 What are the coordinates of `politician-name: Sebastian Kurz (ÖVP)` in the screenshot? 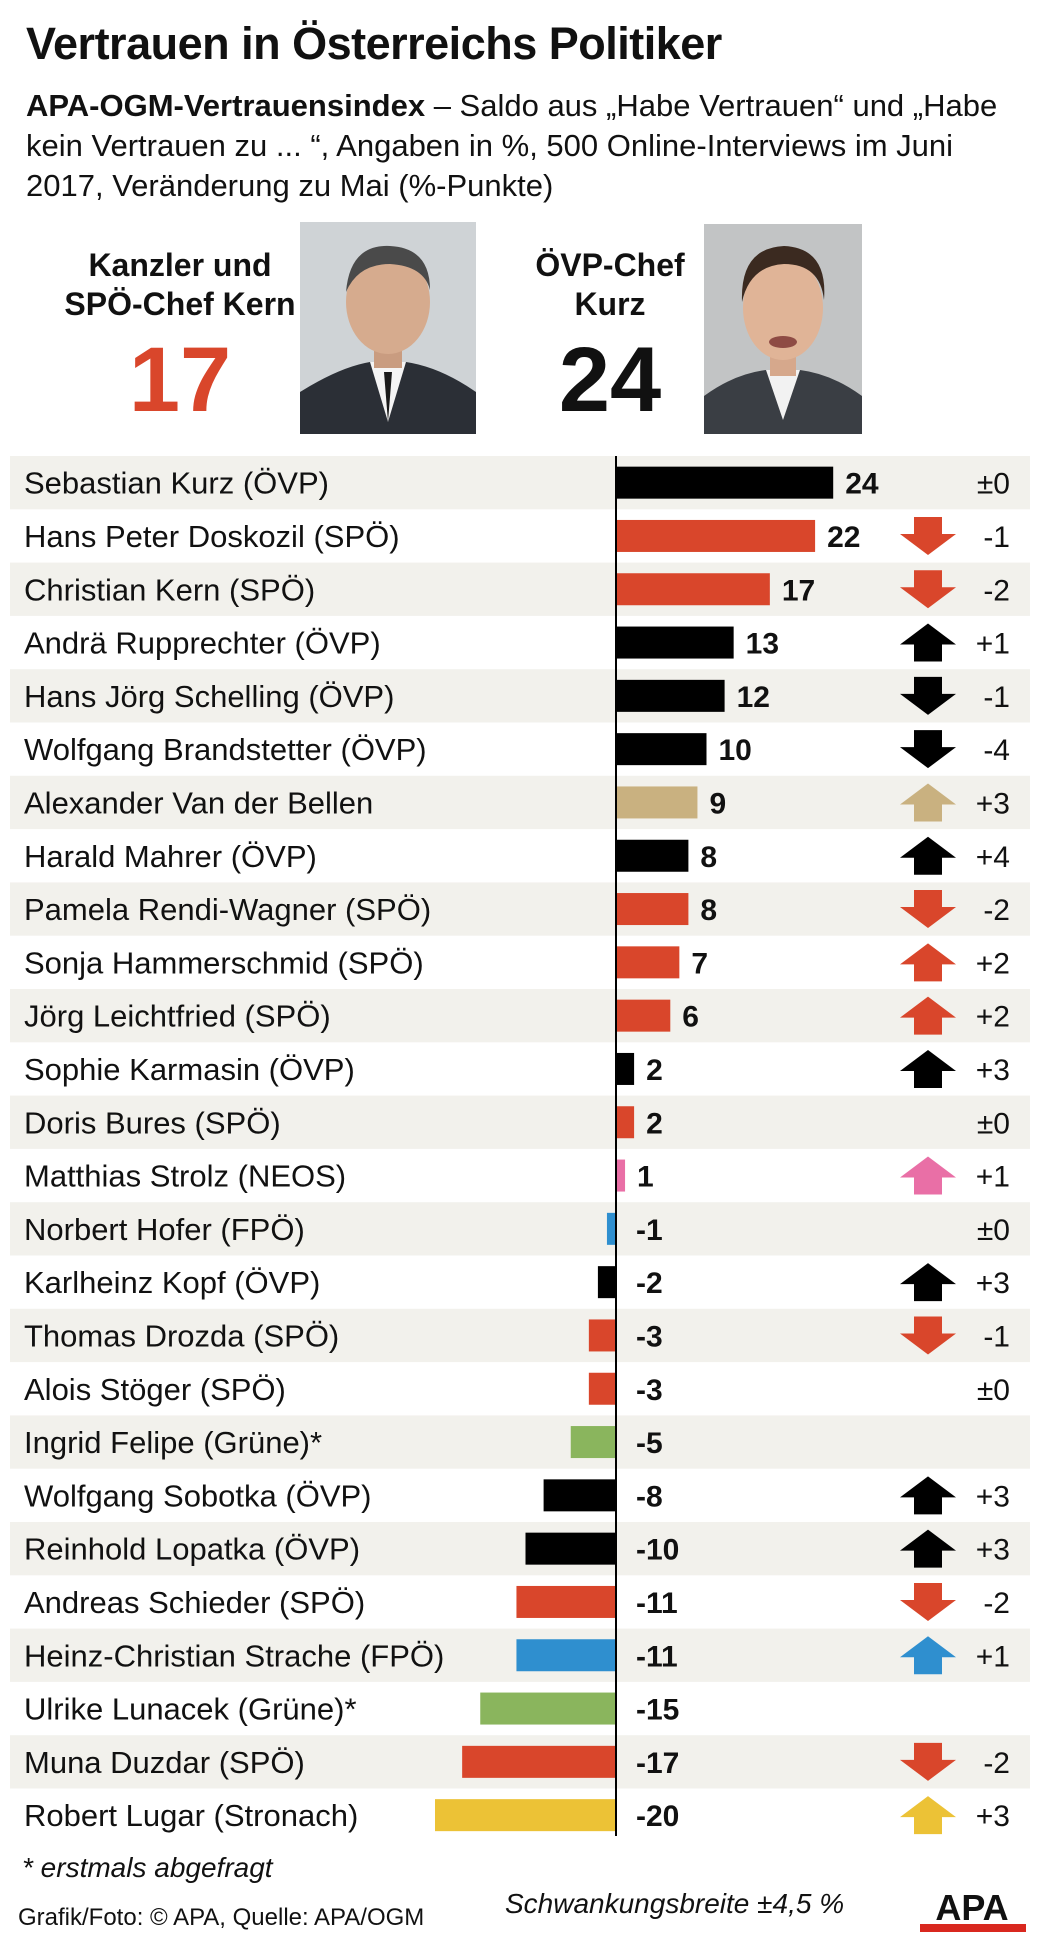 It's located at (176, 483).